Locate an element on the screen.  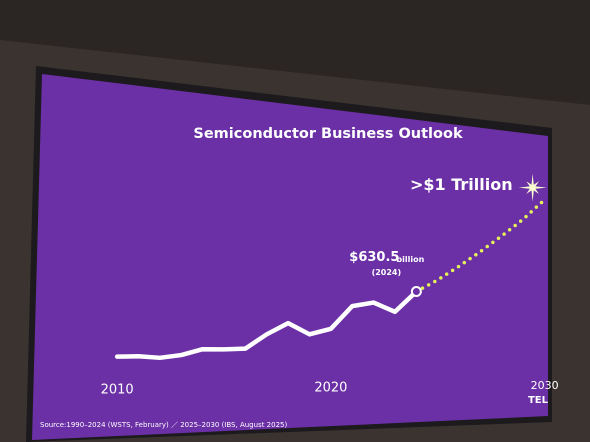
actual-line is located at coordinates (266, 325).